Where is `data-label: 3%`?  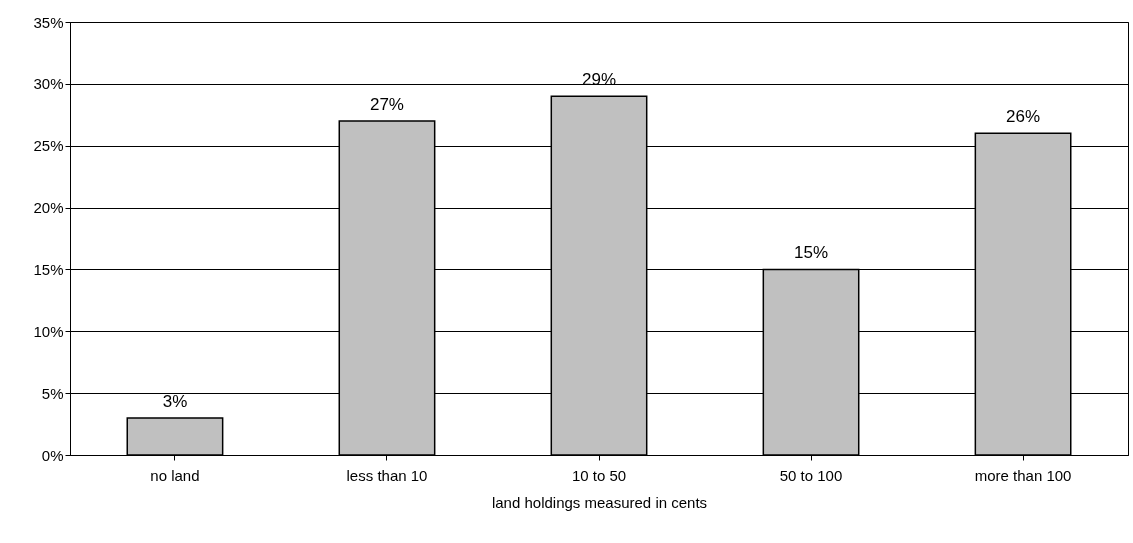 data-label: 3% is located at coordinates (175, 401).